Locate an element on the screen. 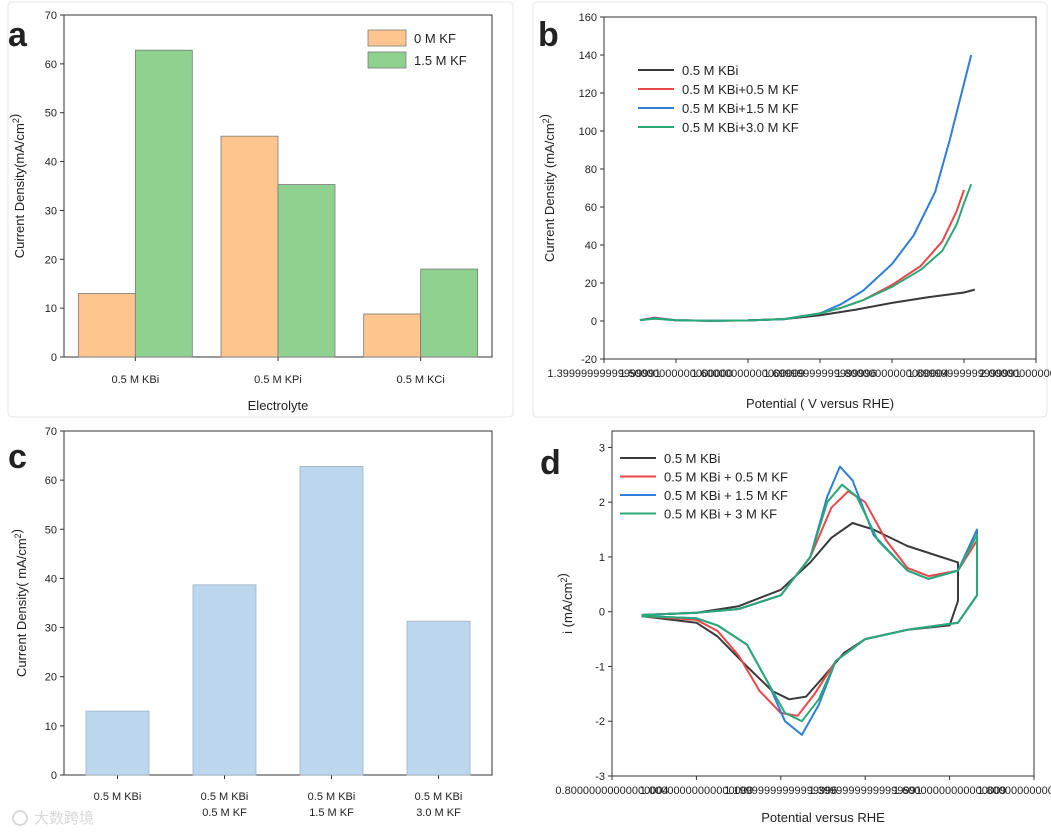 The image size is (1051, 835). panel-d-y-tick-label: 3 is located at coordinates (602, 448).